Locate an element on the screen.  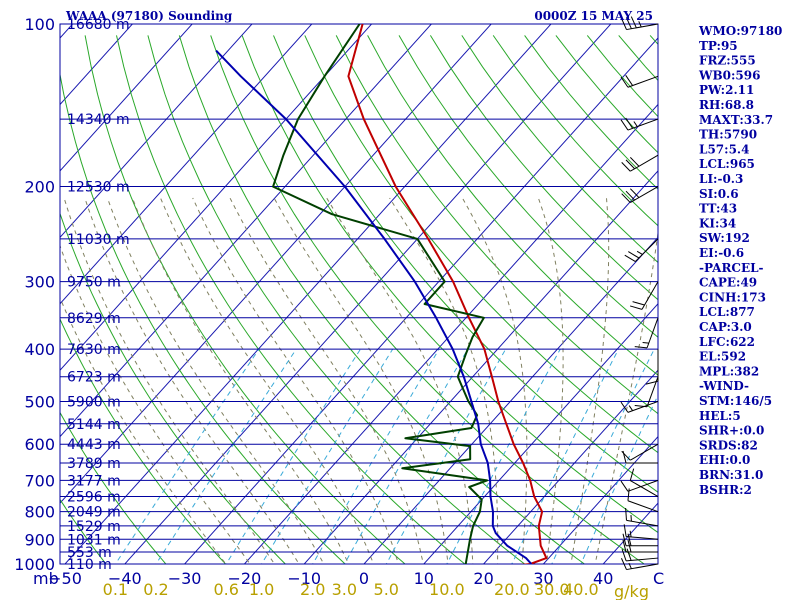
sounding-index: TP:95 is located at coordinates (718, 46).